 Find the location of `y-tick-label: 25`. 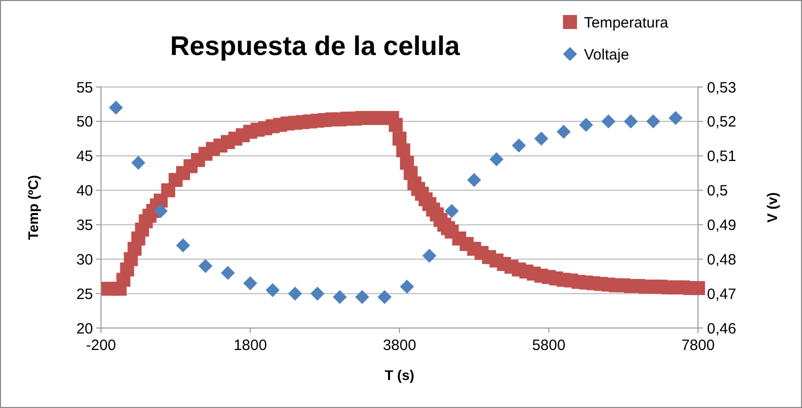

y-tick-label: 25 is located at coordinates (84, 294).